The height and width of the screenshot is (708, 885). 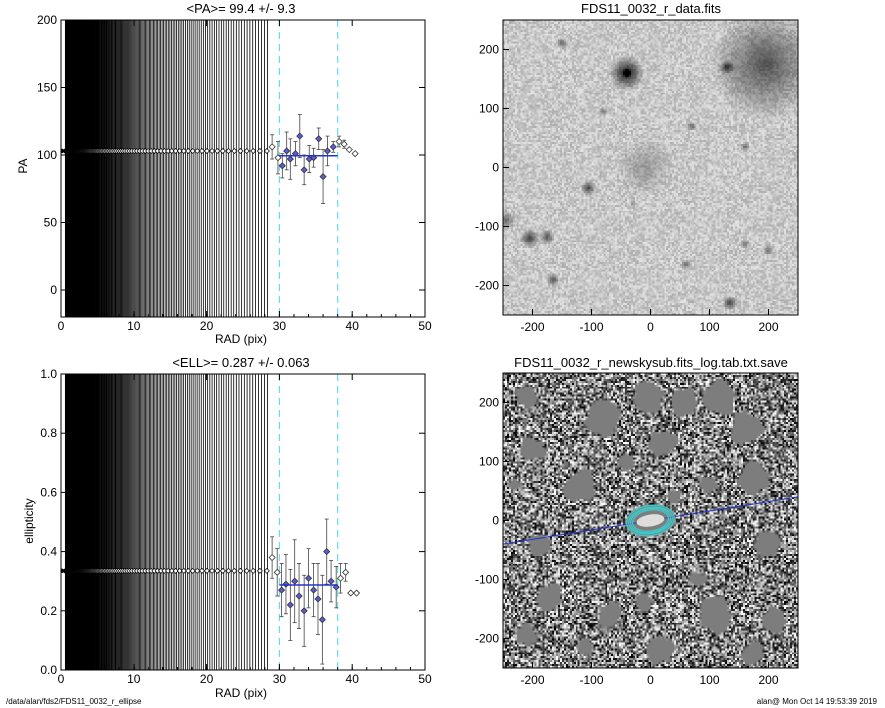 I want to click on pa-title: <PA>= 99.4 +/- 9.3, so click(x=241, y=8).